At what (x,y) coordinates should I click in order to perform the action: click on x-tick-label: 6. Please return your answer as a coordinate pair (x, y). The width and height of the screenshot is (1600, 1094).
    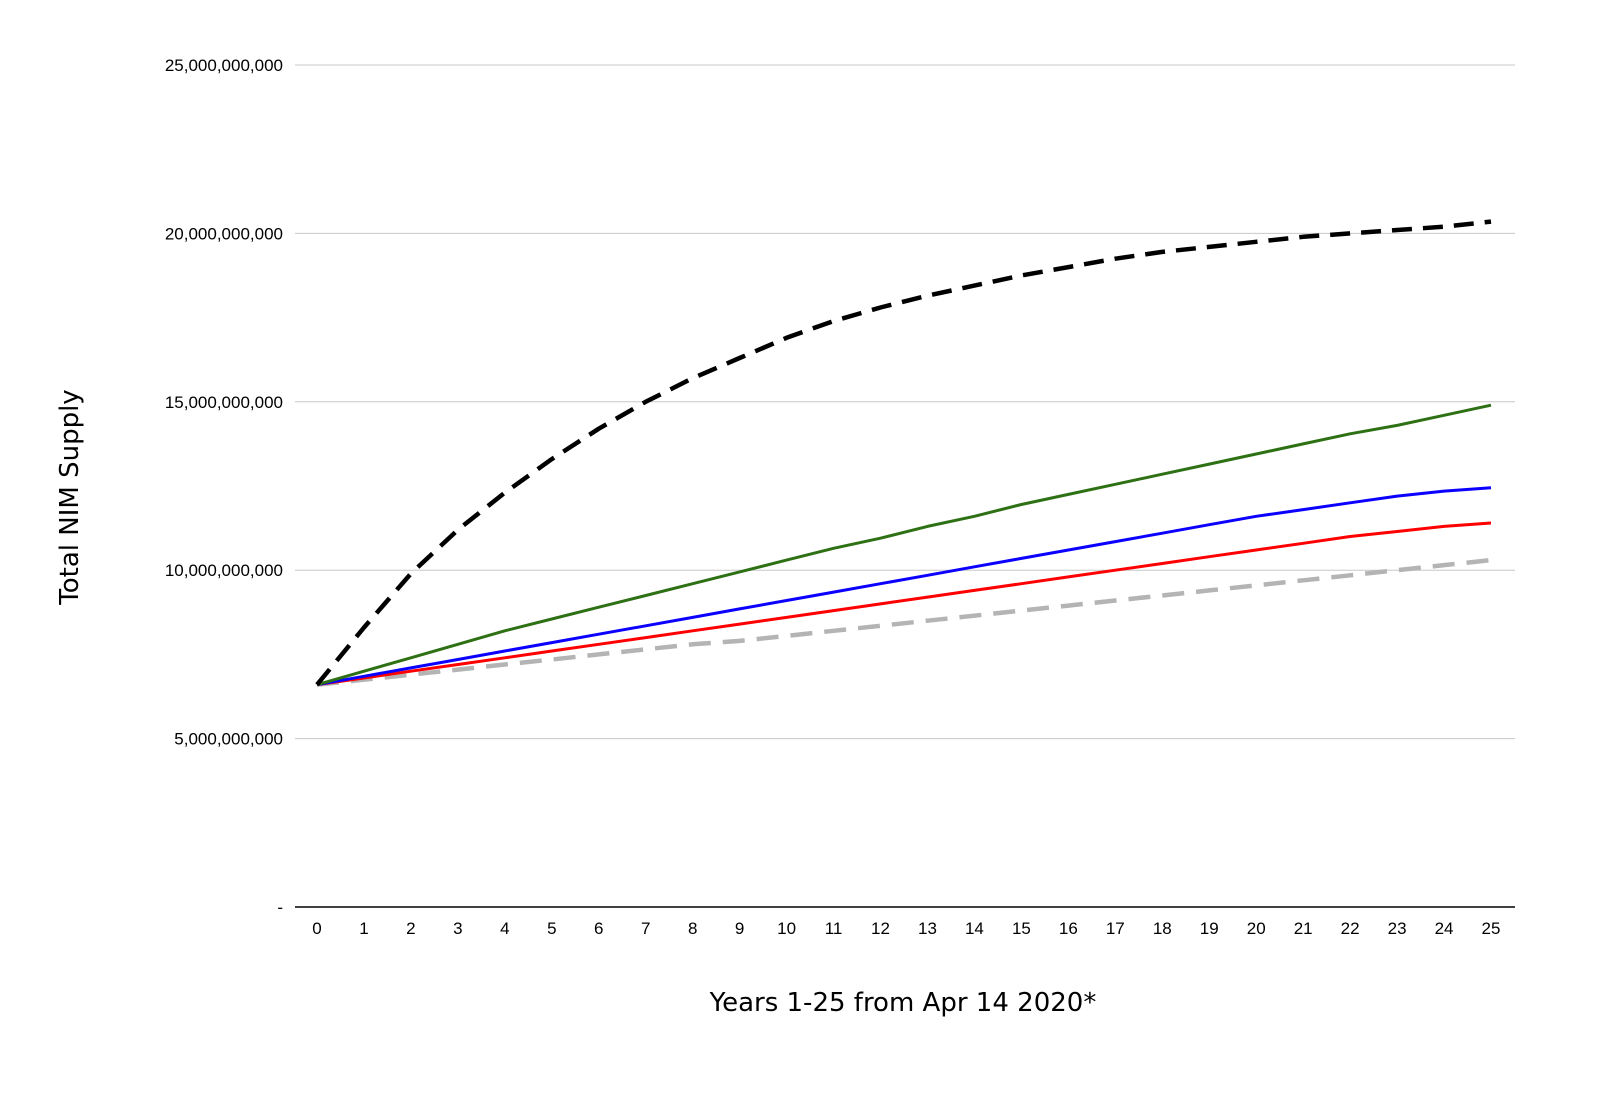
    Looking at the image, I should click on (598, 928).